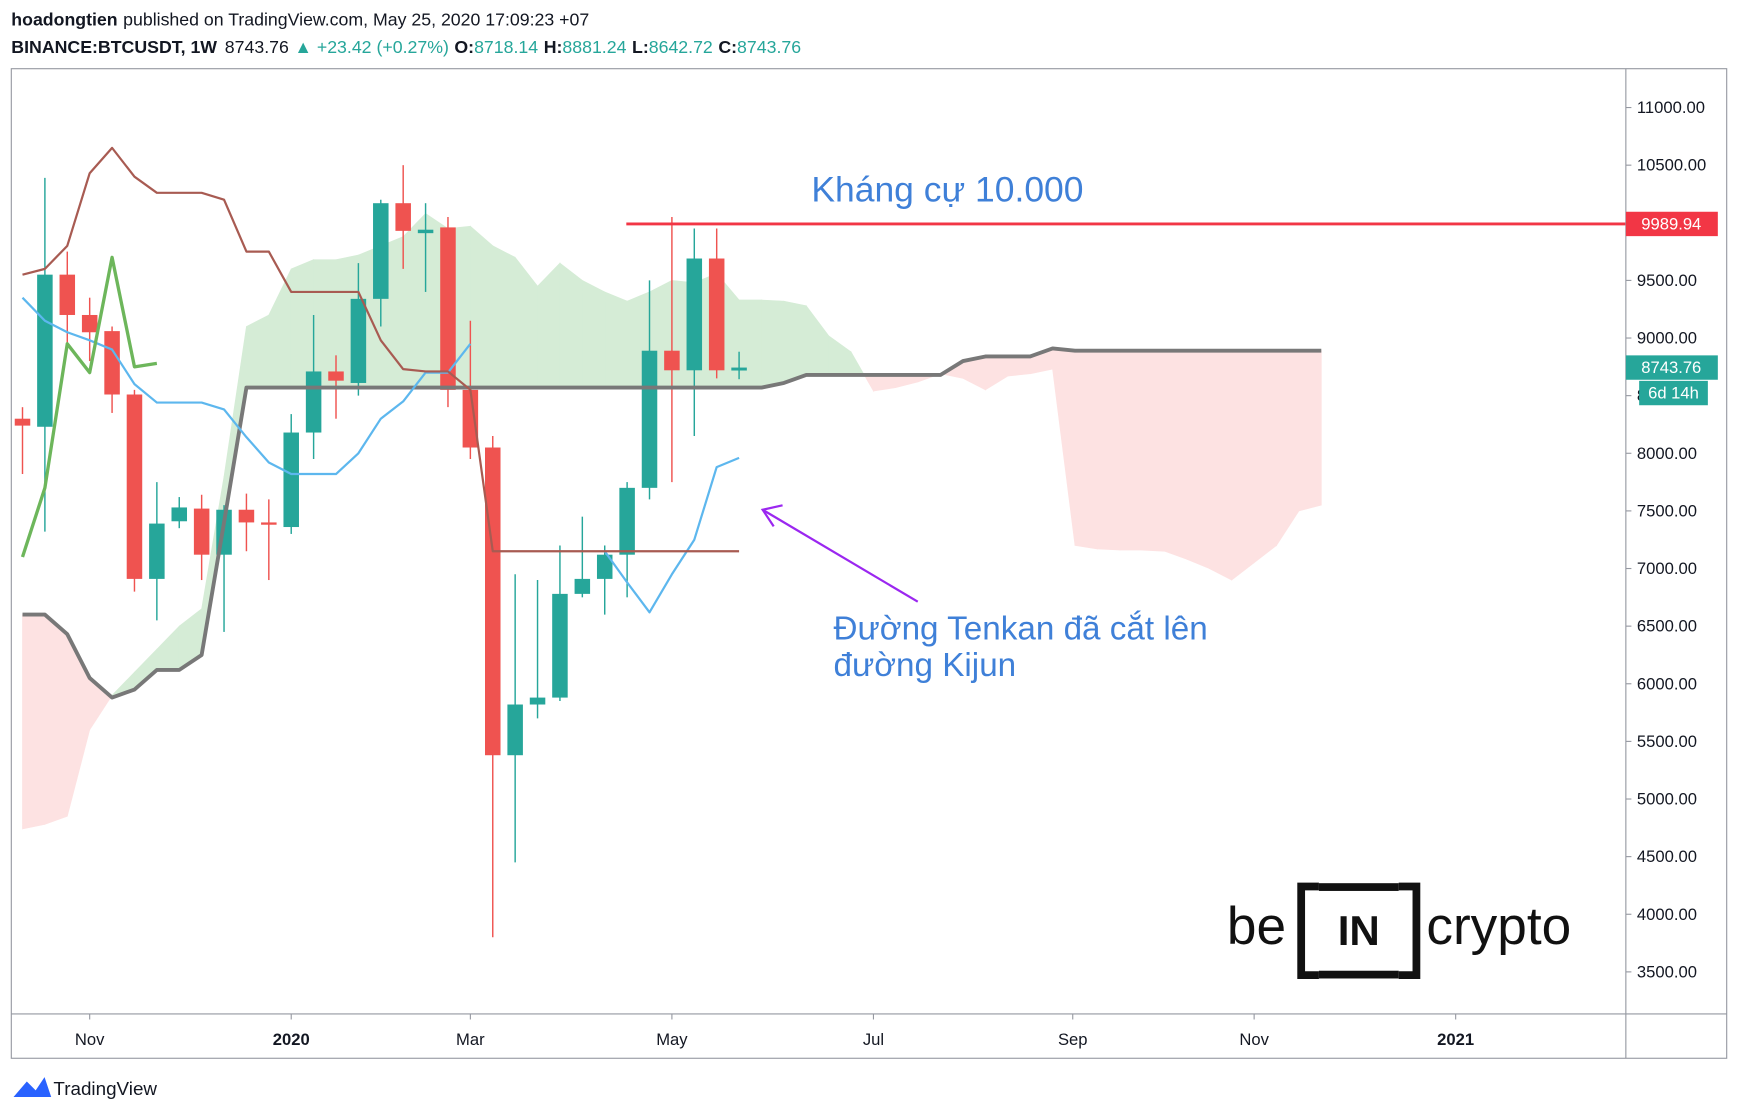 The width and height of the screenshot is (1738, 1117). I want to click on watermark-text: be, so click(1256, 926).